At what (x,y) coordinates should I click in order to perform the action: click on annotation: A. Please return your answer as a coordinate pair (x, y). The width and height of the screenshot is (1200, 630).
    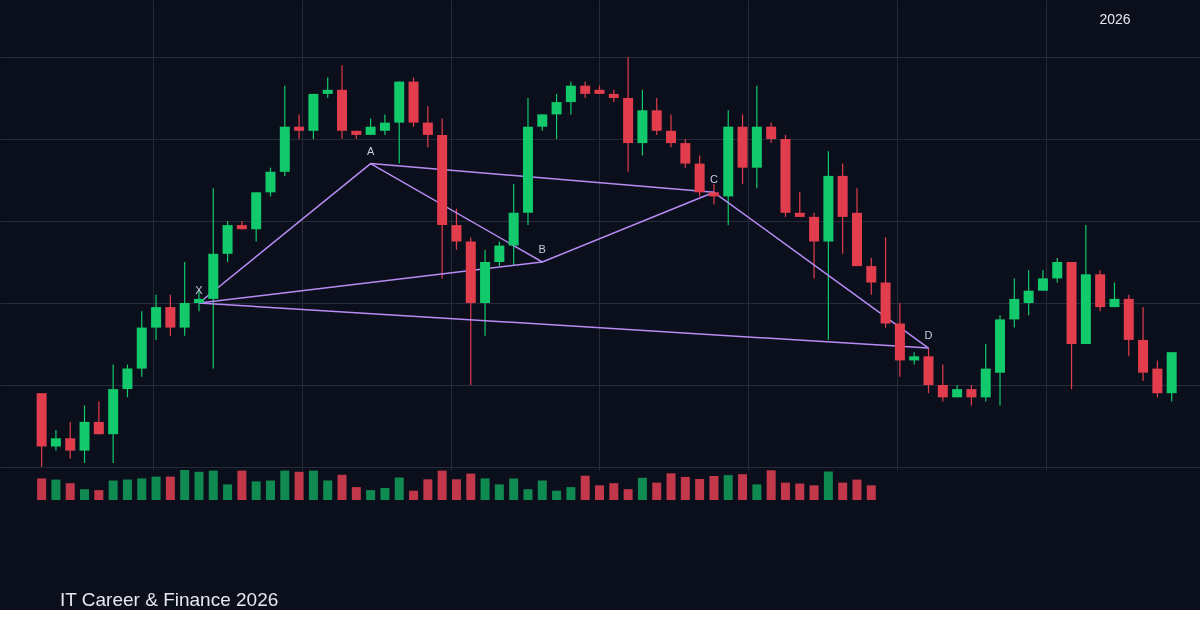
    Looking at the image, I should click on (370, 150).